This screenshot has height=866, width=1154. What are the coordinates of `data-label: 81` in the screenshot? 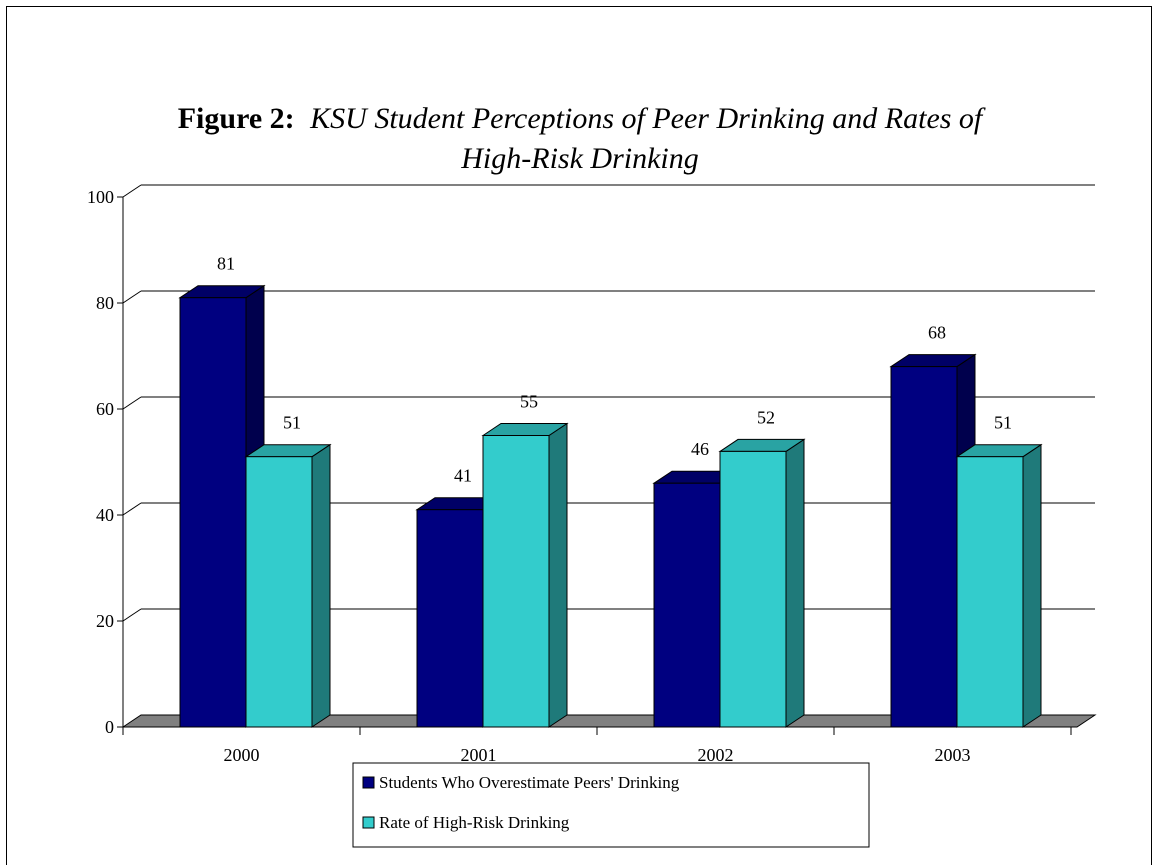 It's located at (226, 264).